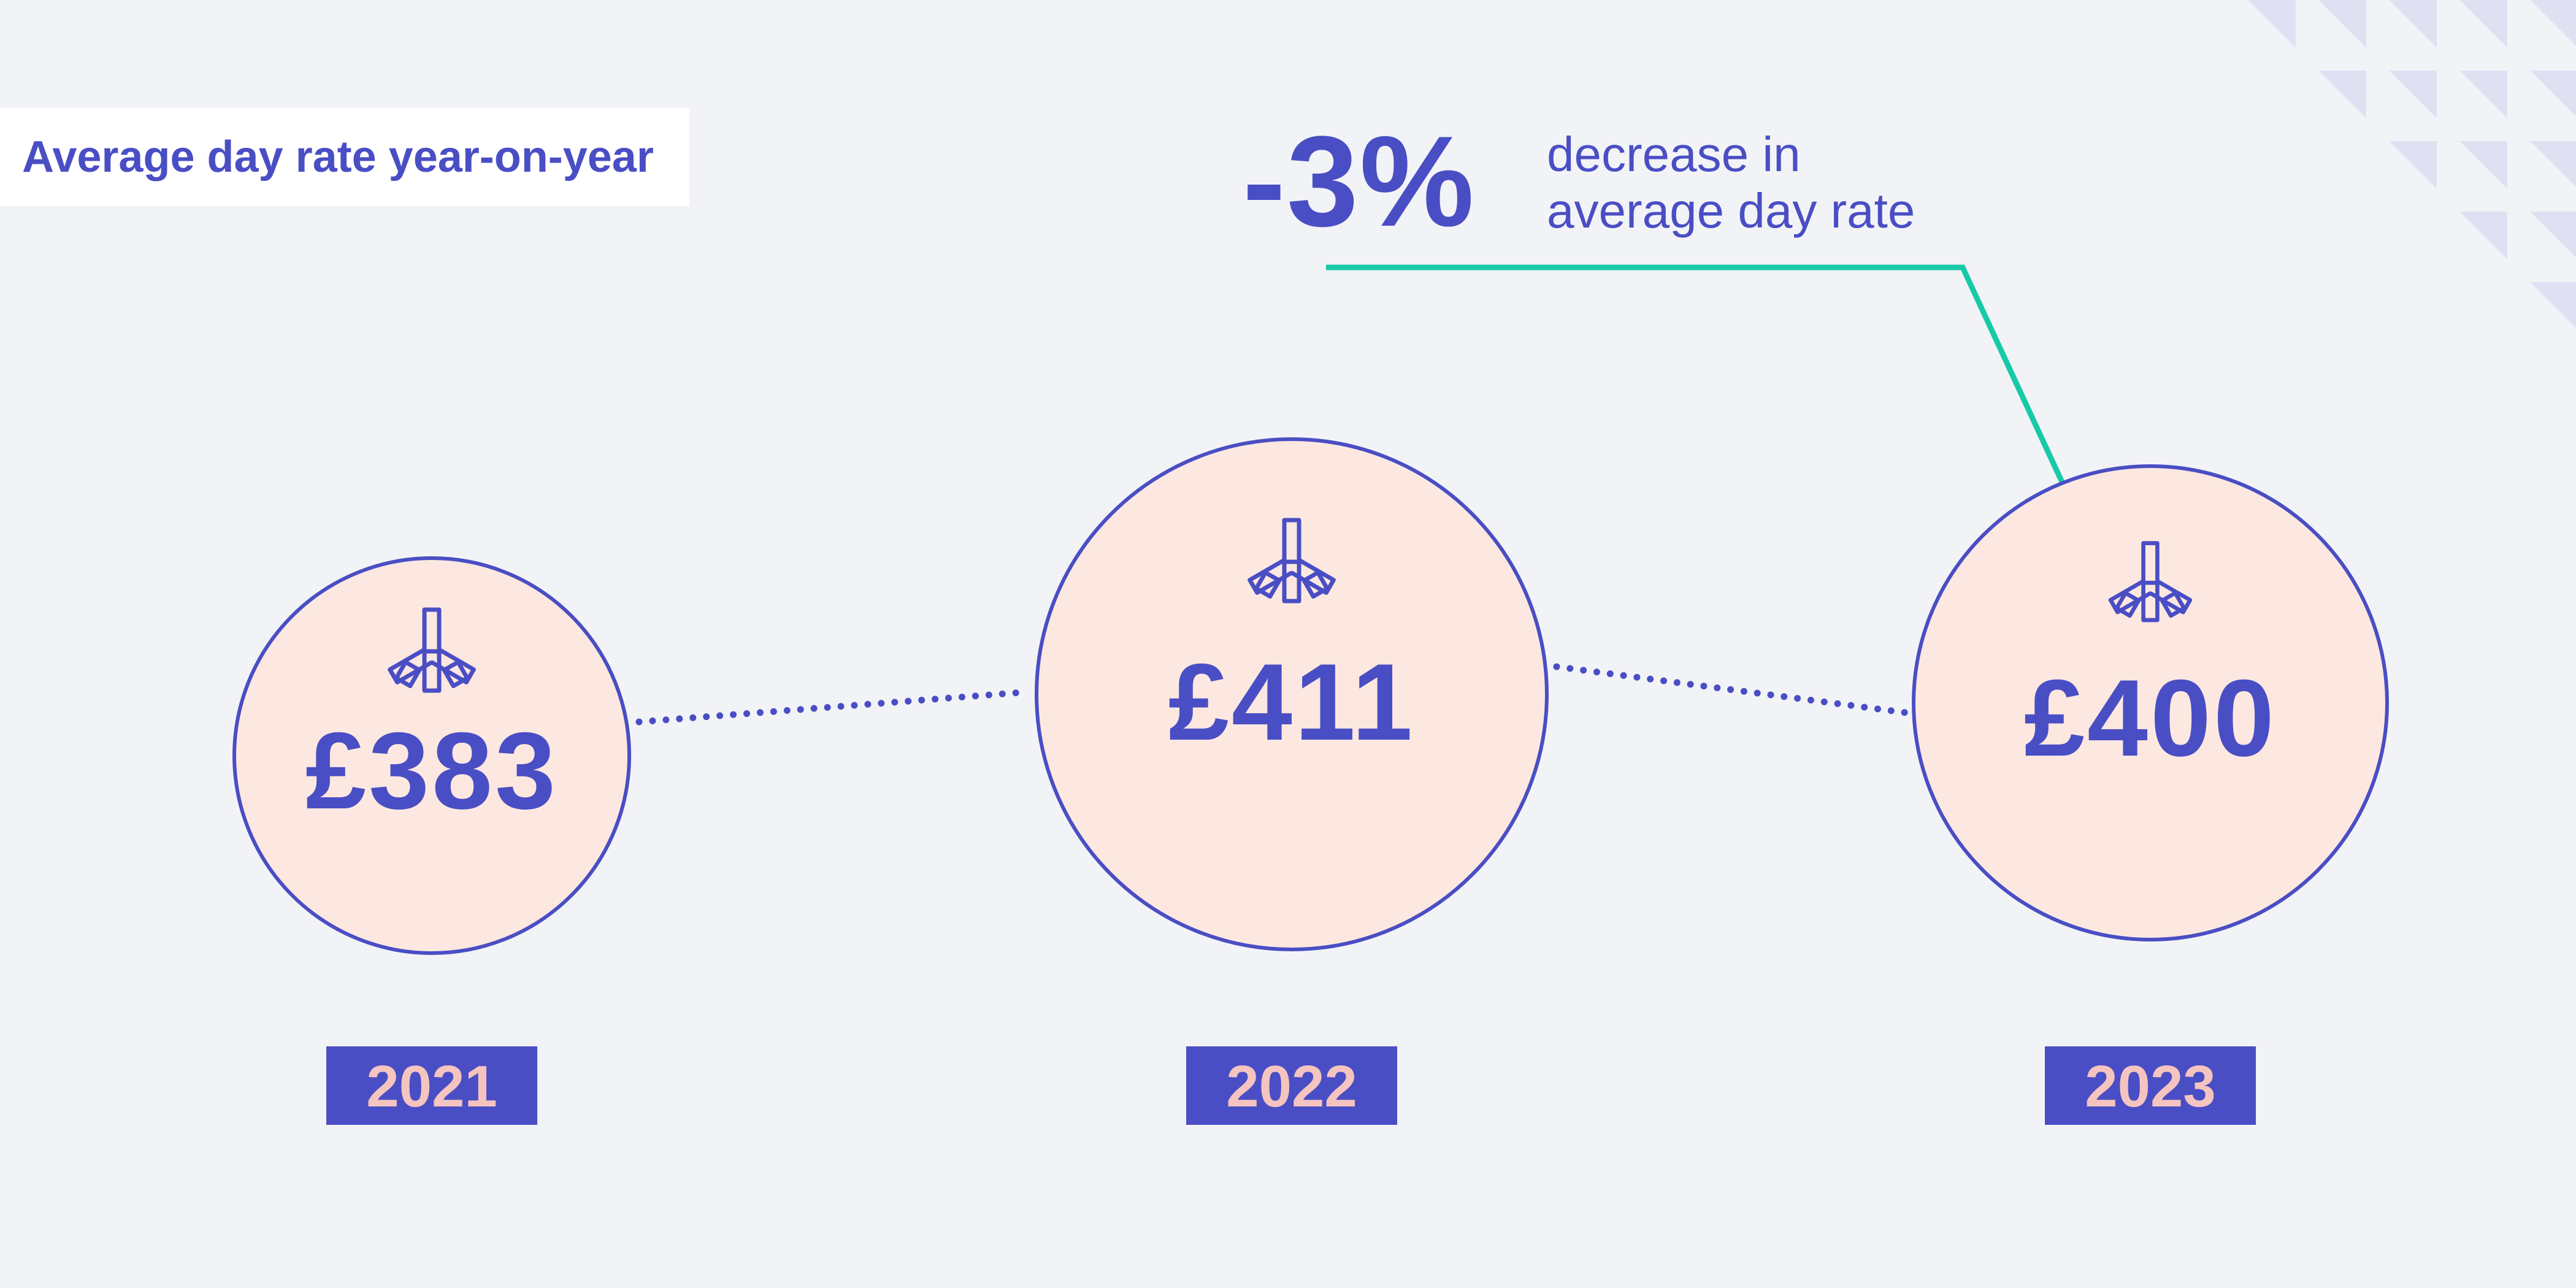 This screenshot has height=1288, width=2576. Describe the element at coordinates (1291, 702) in the screenshot. I see `bubble-value-label: £411` at that location.